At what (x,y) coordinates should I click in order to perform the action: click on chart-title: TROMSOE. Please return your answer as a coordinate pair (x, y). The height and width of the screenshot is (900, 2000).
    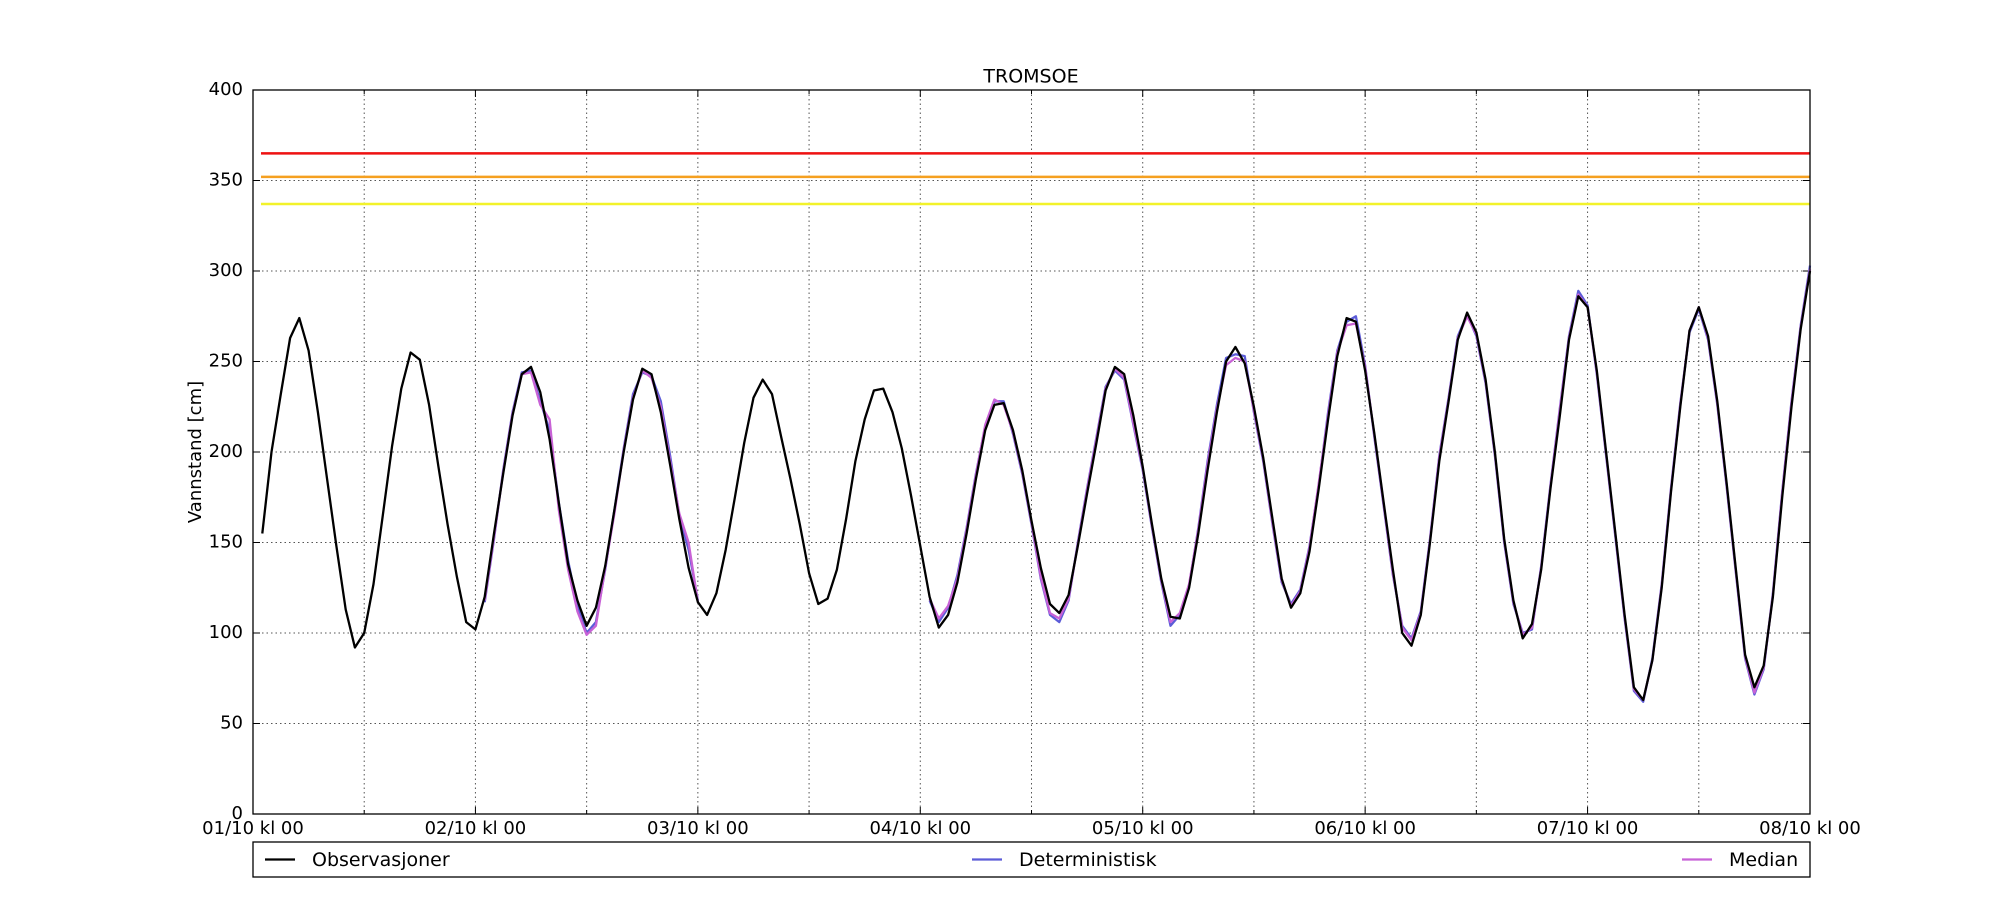
    Looking at the image, I should click on (1030, 77).